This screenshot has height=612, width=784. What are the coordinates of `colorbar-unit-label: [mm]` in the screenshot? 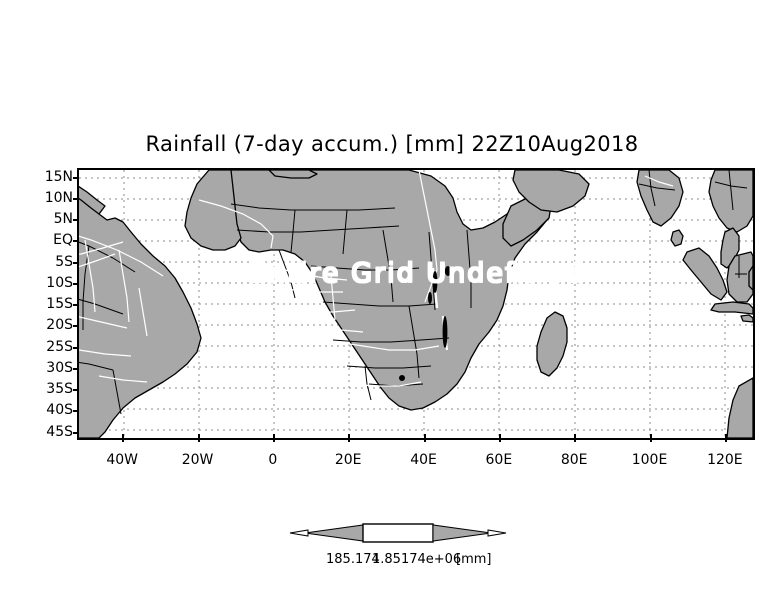 It's located at (474, 559).